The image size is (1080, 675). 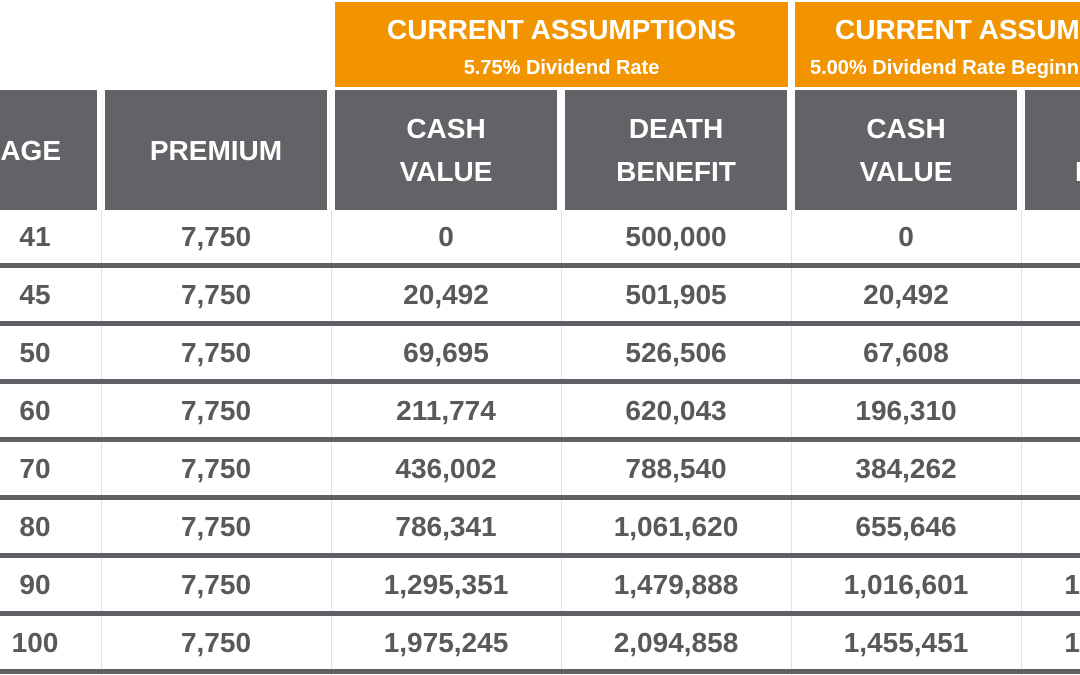 I want to click on cell-cash-value-1: 69,695, so click(x=446, y=352).